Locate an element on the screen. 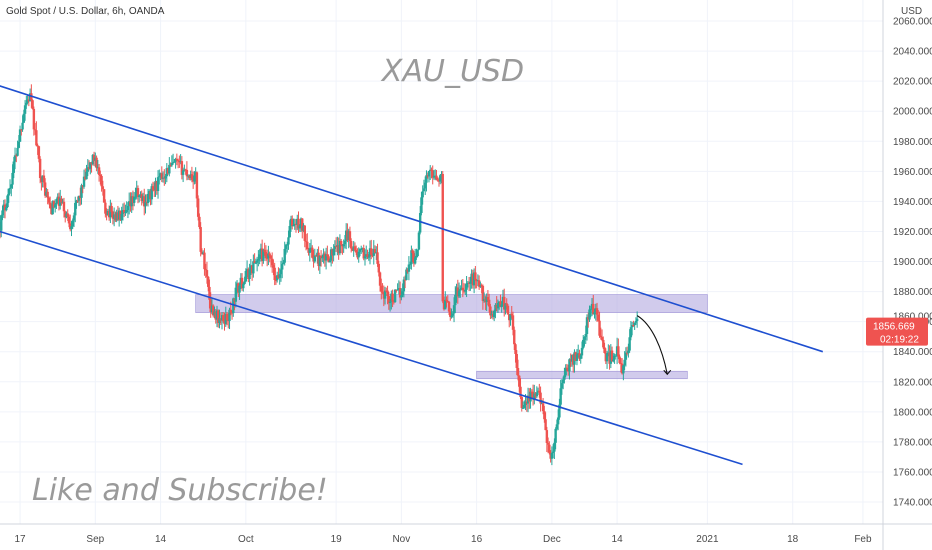 Image resolution: width=932 pixels, height=550 pixels. projection-arrow is located at coordinates (654, 345).